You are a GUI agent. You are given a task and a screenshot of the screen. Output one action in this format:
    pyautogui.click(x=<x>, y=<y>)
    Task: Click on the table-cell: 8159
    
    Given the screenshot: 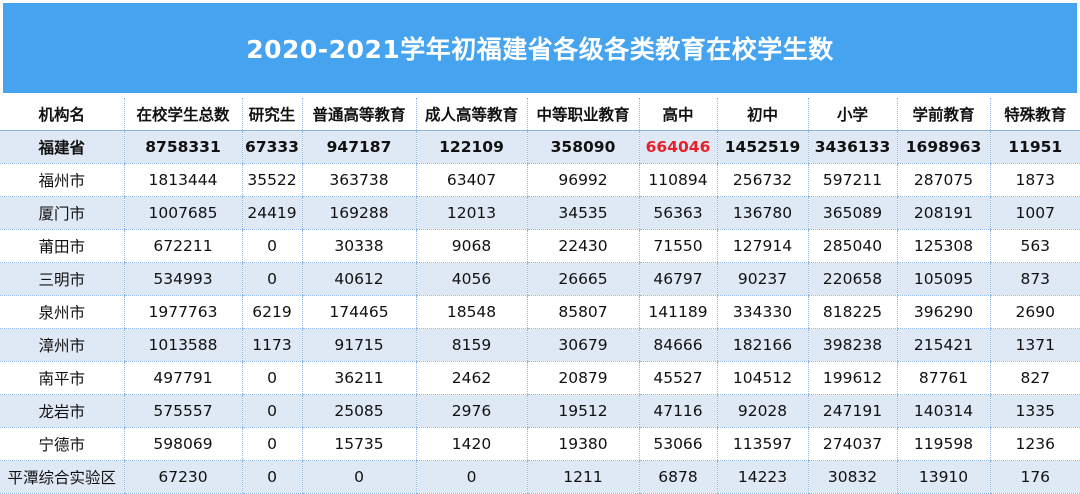 What is the action you would take?
    pyautogui.click(x=471, y=345)
    